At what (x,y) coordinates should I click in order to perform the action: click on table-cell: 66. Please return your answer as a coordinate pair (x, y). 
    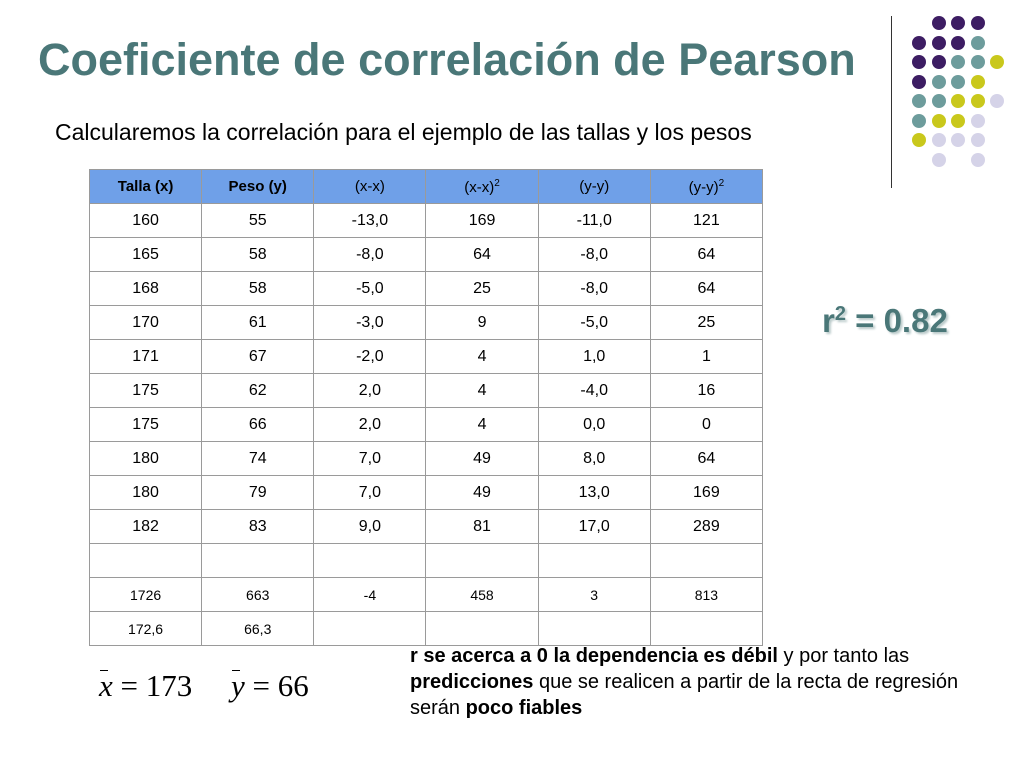
    Looking at the image, I should click on (258, 424).